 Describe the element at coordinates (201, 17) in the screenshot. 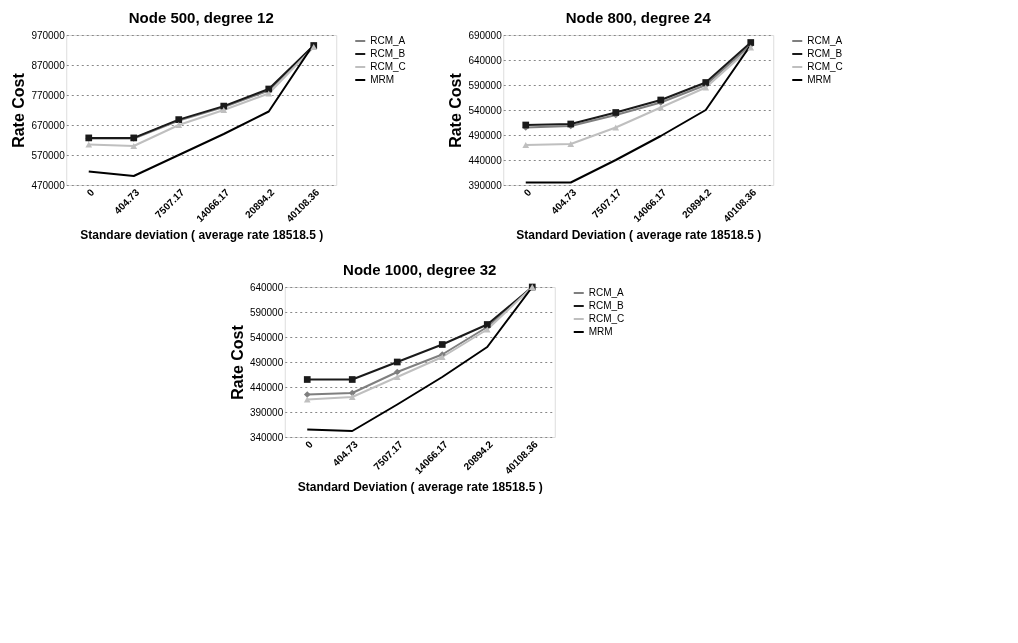

I see `chart-title: Node 500, degree 12` at that location.